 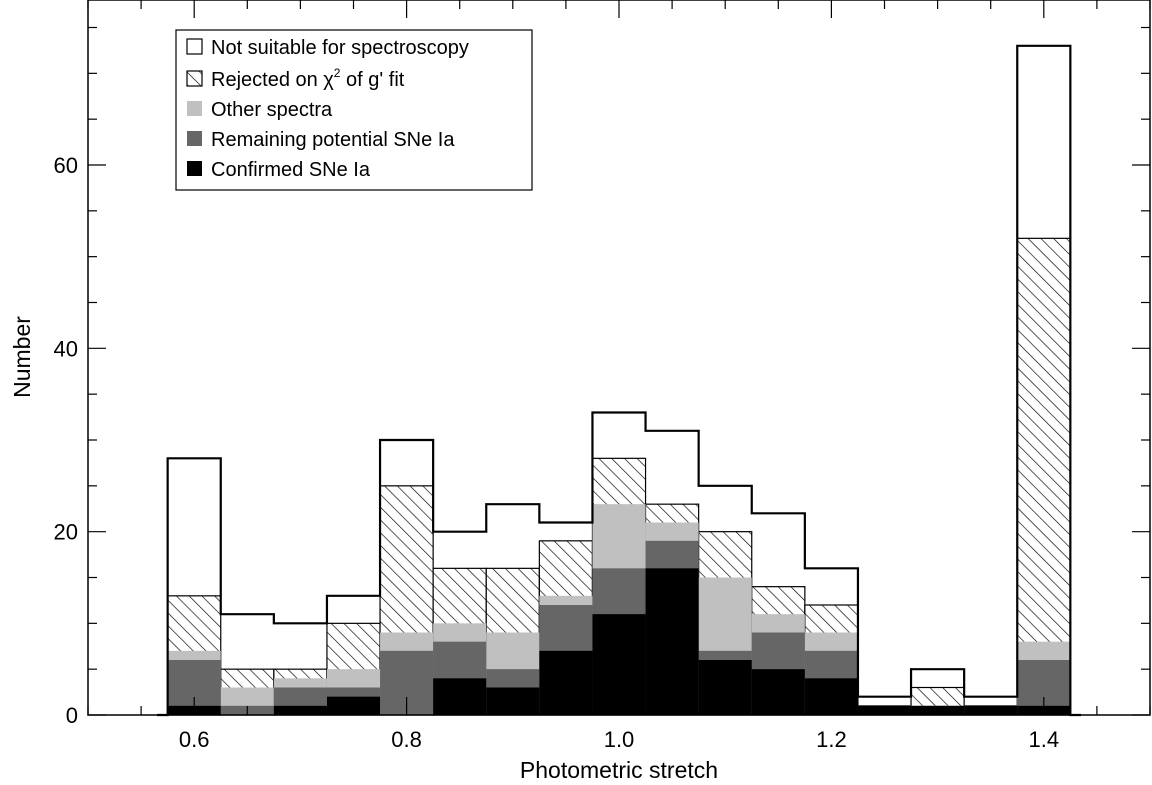 I want to click on x-tick-label: 1.4, so click(x=1044, y=739).